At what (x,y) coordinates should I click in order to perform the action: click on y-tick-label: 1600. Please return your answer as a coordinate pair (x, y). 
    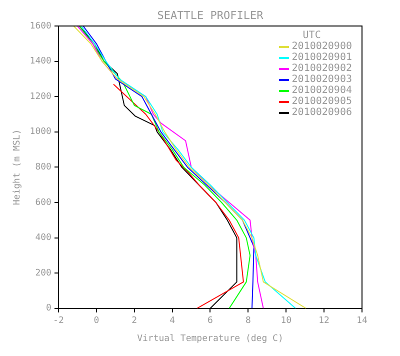
    Looking at the image, I should click on (41, 26).